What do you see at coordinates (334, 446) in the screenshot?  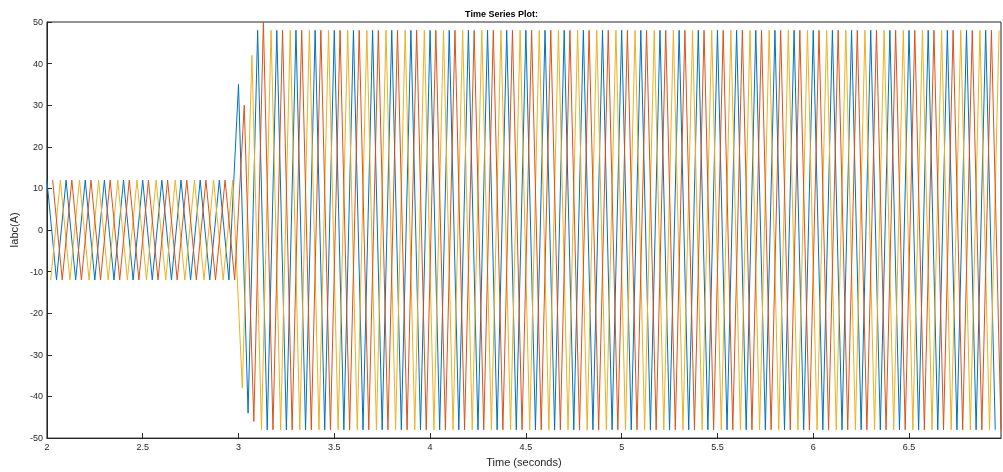 I see `x-tick-label: 3.5` at bounding box center [334, 446].